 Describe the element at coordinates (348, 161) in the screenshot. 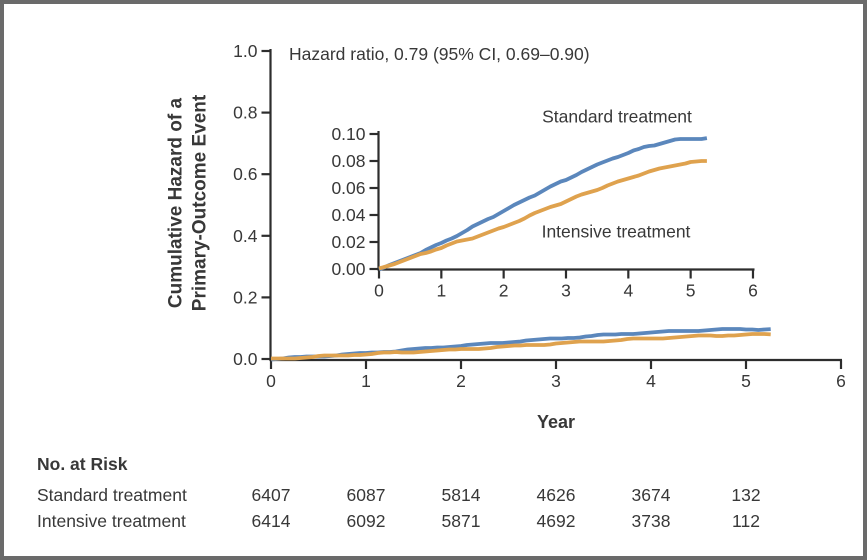

I see `y-tick-label: 0.08` at that location.